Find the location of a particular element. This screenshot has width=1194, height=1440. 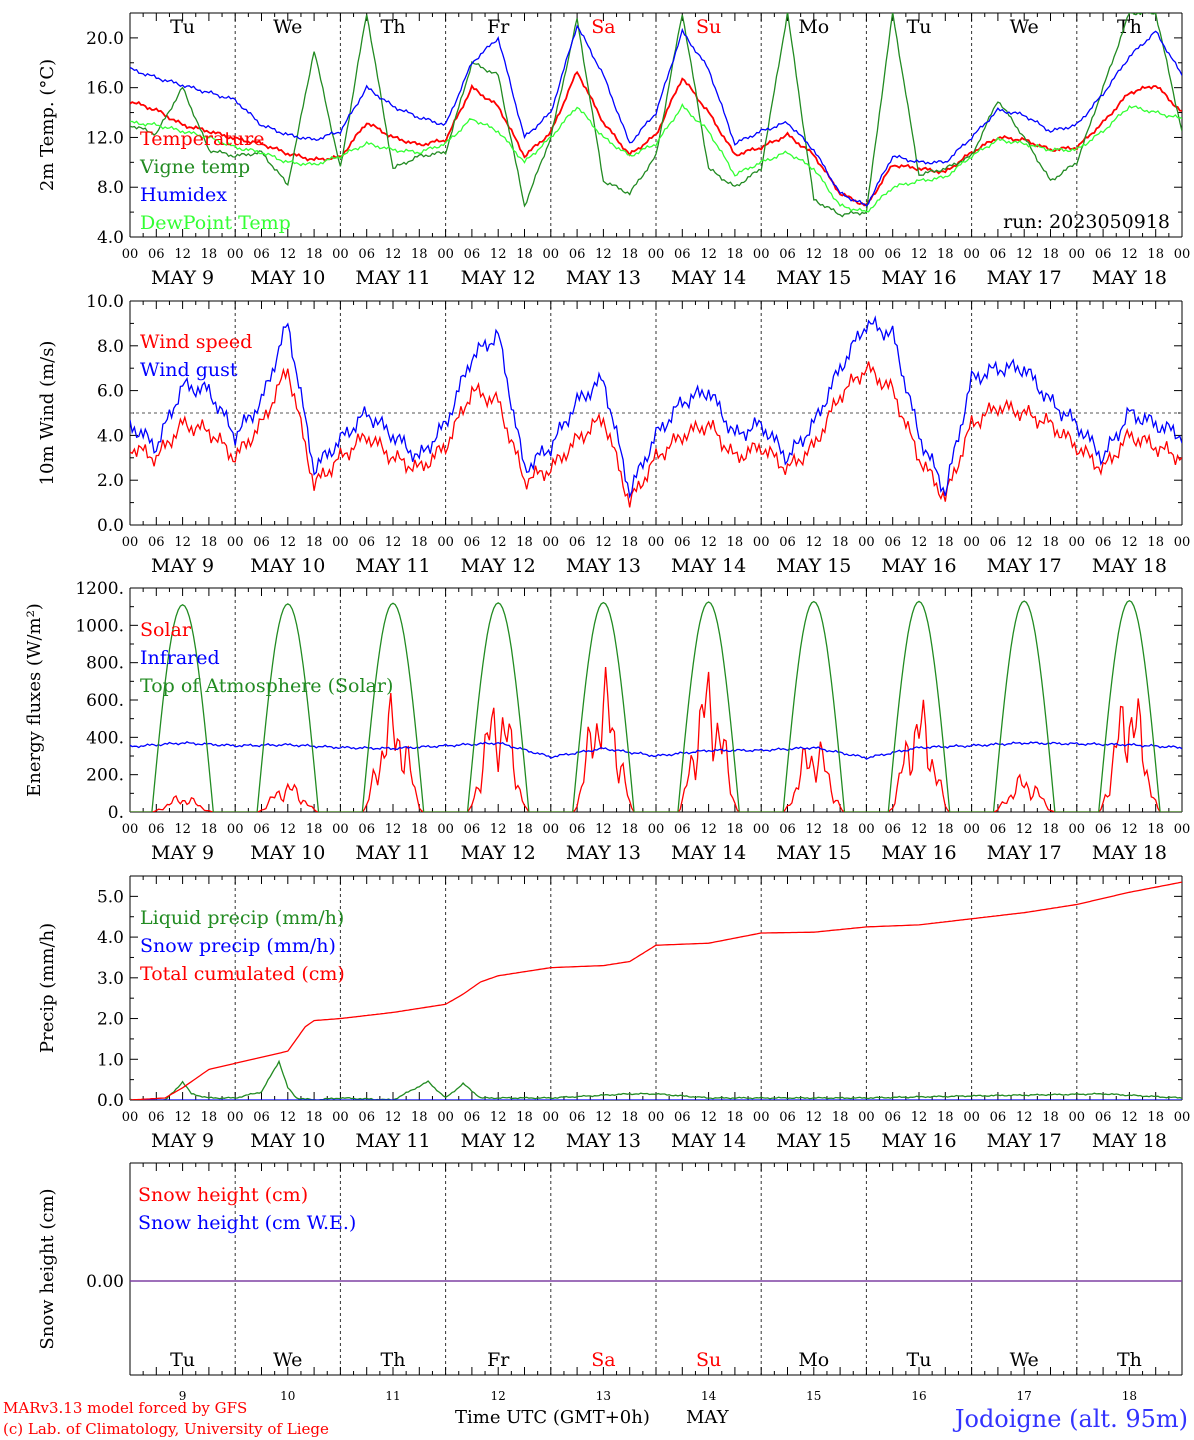

y-axis-label: Snow height (cm) is located at coordinates (47, 1268).